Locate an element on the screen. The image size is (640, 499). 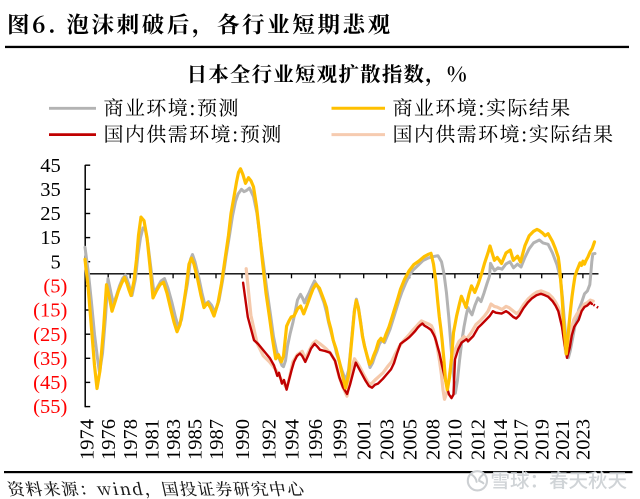
svg-text: 1981 is located at coordinates (153, 439).